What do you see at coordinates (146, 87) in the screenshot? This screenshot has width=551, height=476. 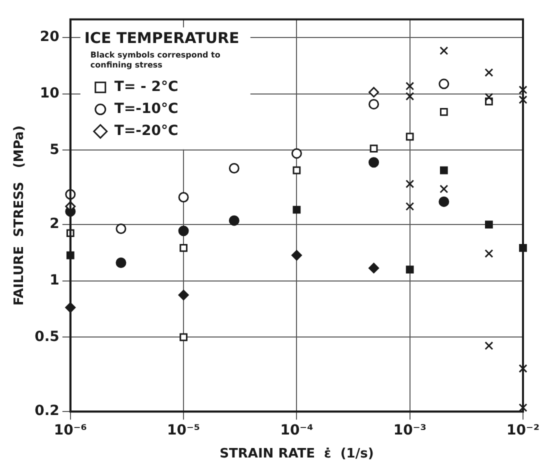 I see `legend-label: T= - 2°C` at bounding box center [146, 87].